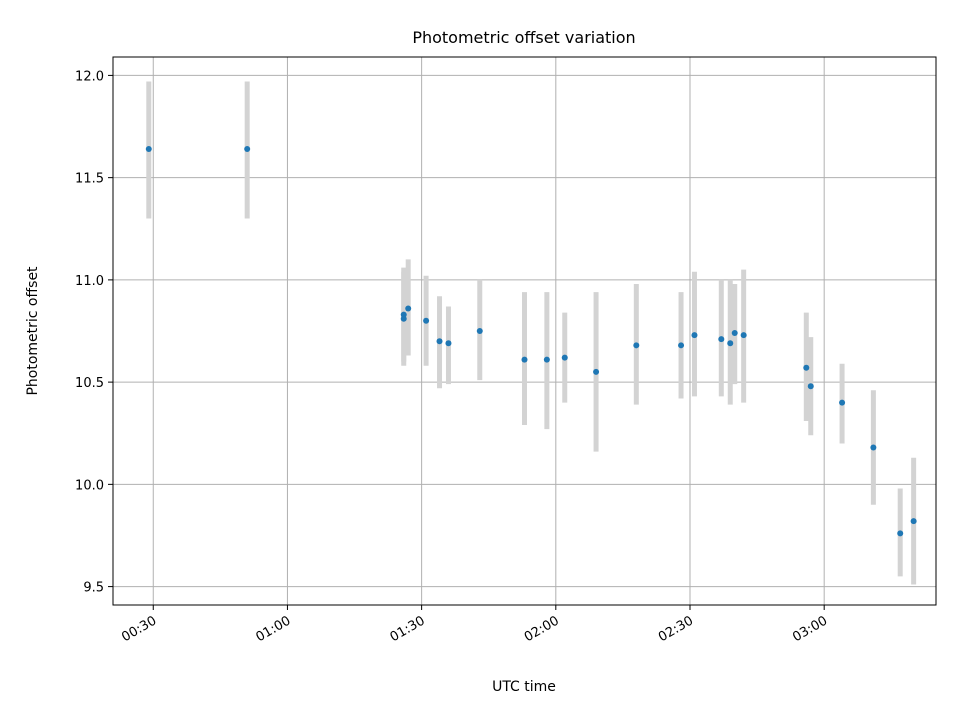 The width and height of the screenshot is (960, 720). I want to click on y-tick-label: 12.0, so click(89, 76).